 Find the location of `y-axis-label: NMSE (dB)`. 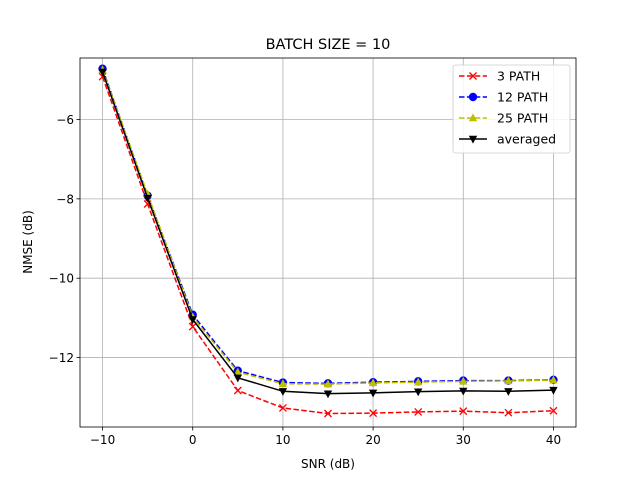

y-axis-label: NMSE (dB) is located at coordinates (28, 242).